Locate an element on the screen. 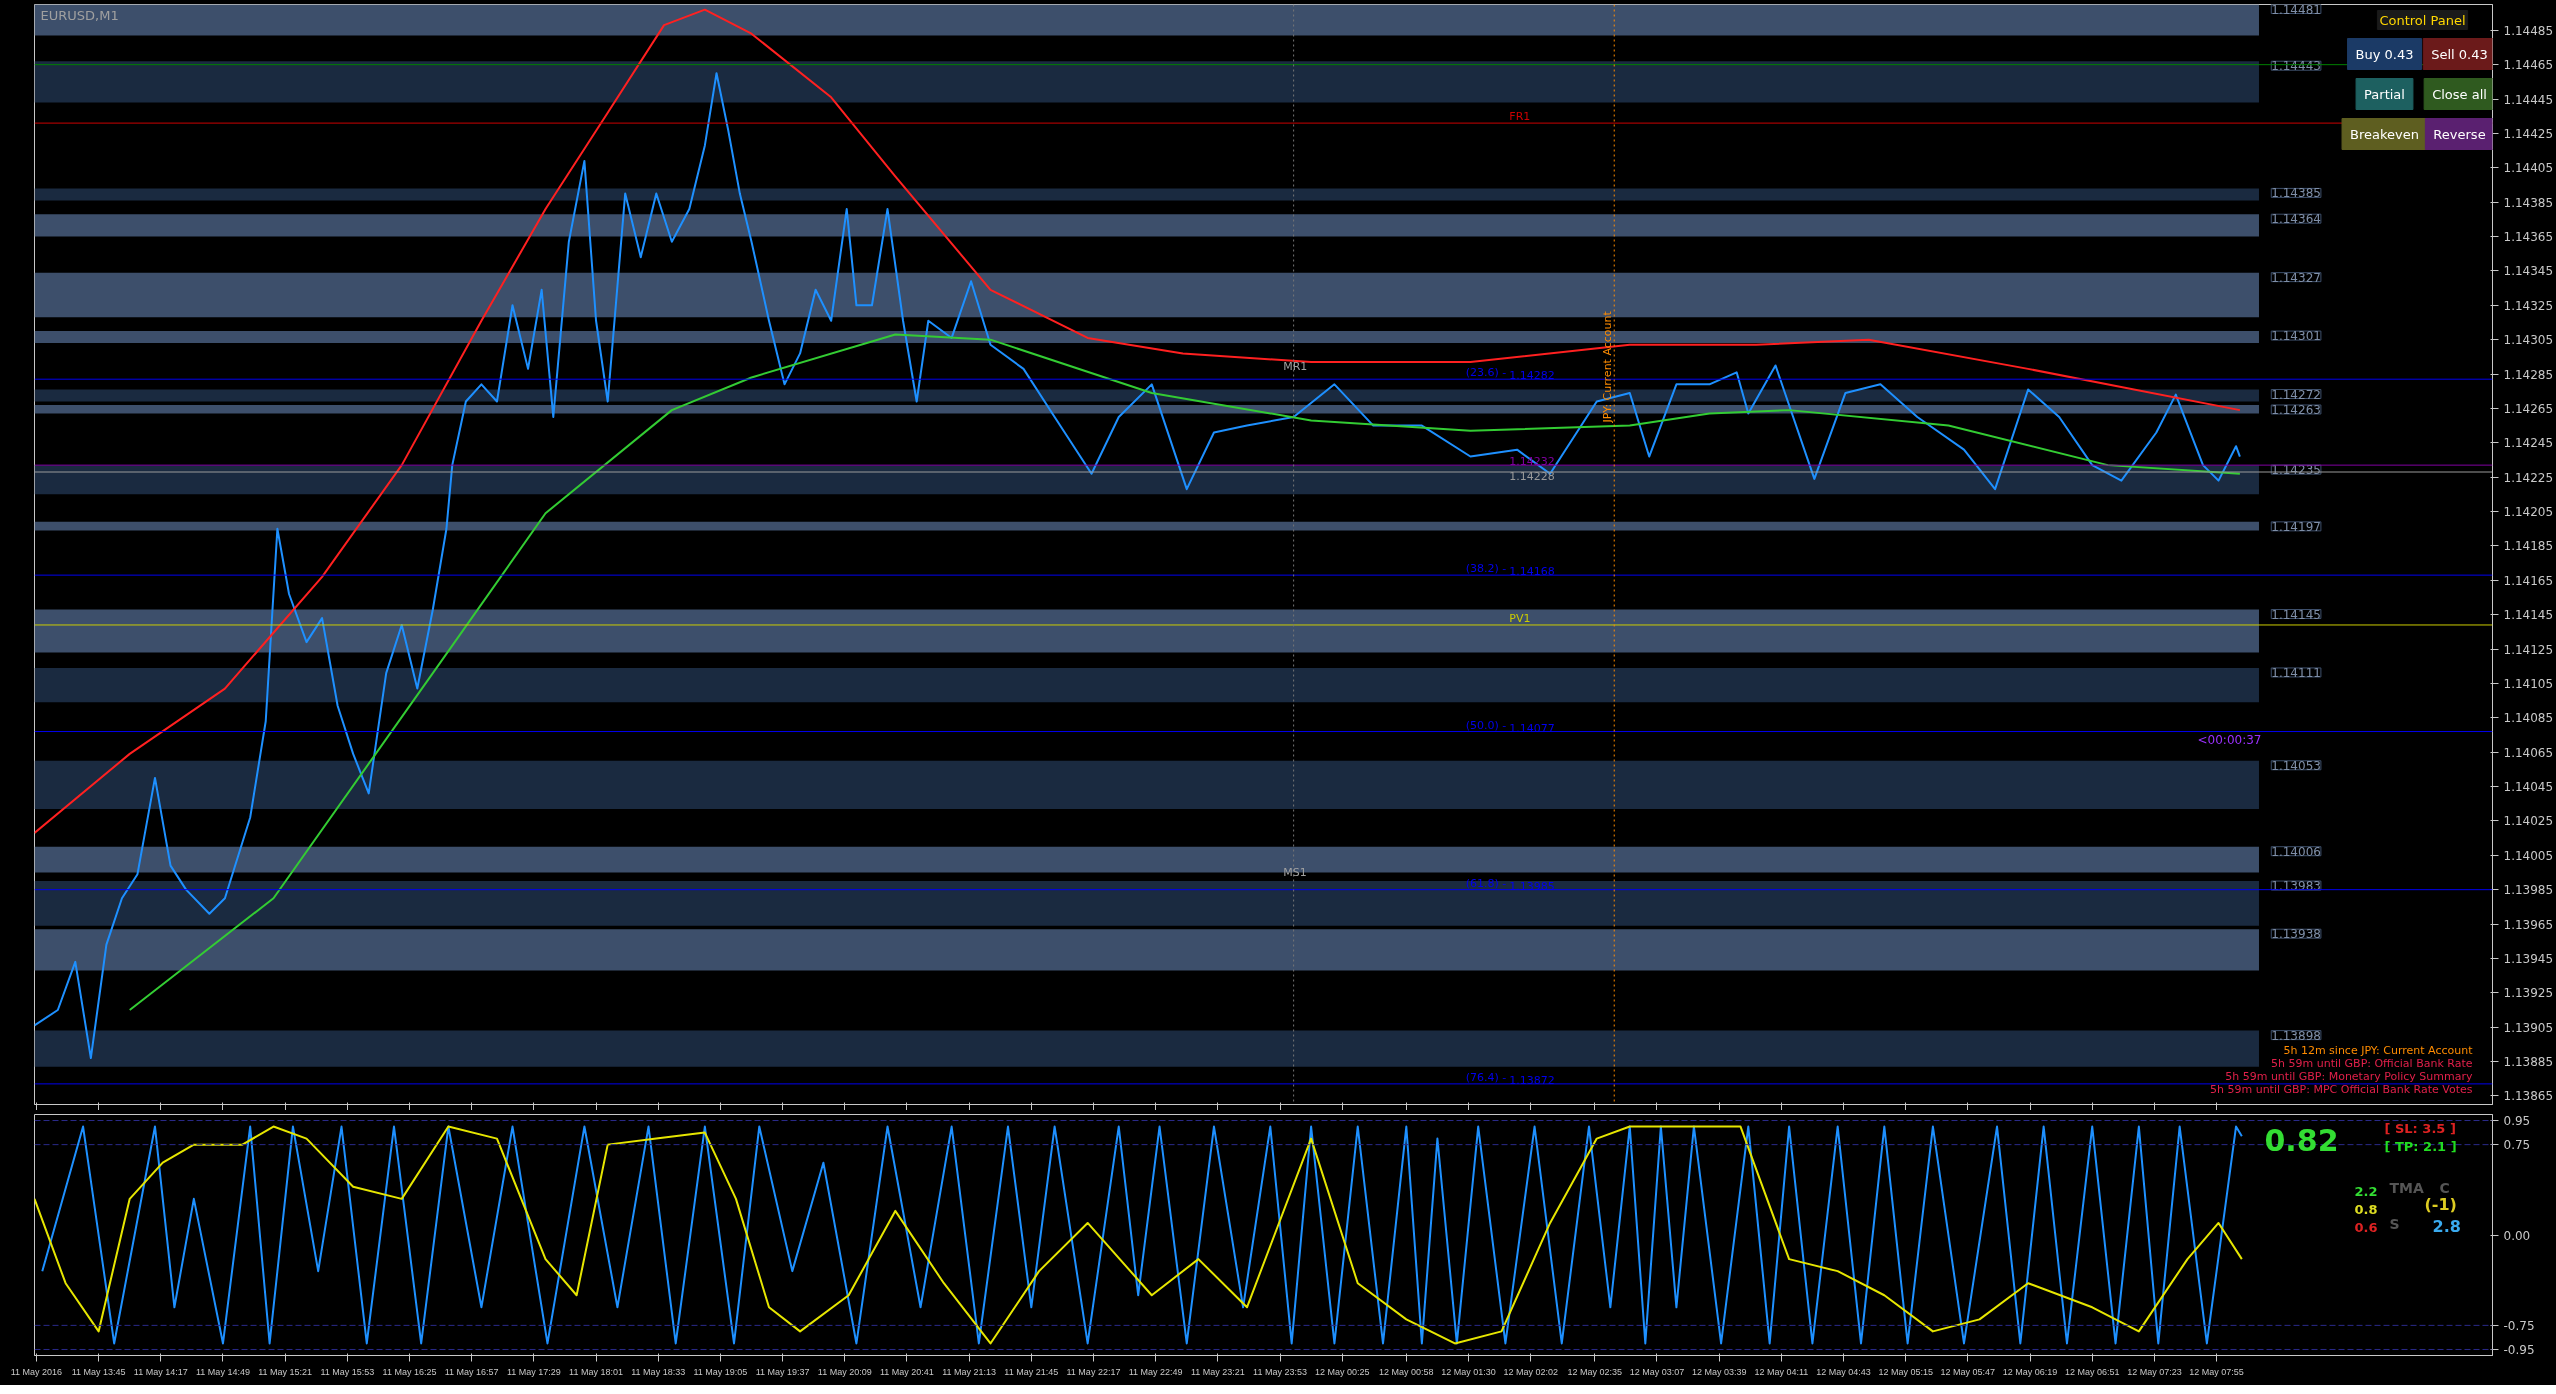  x-tick-label: 11 May 21:13 is located at coordinates (969, 1371).